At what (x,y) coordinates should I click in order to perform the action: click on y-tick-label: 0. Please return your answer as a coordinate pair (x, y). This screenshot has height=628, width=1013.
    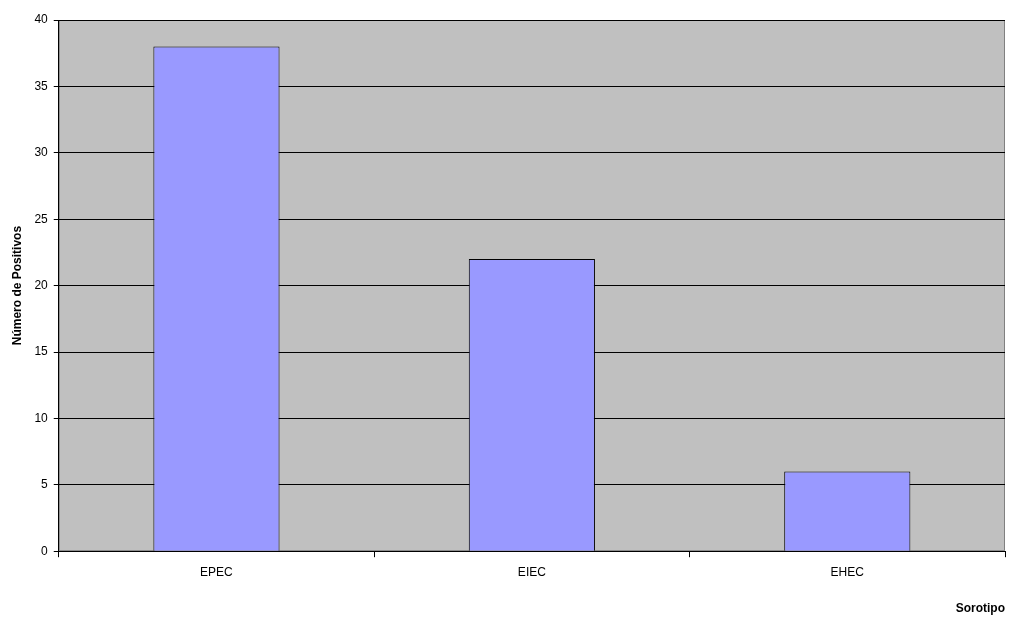
    Looking at the image, I should click on (45, 550).